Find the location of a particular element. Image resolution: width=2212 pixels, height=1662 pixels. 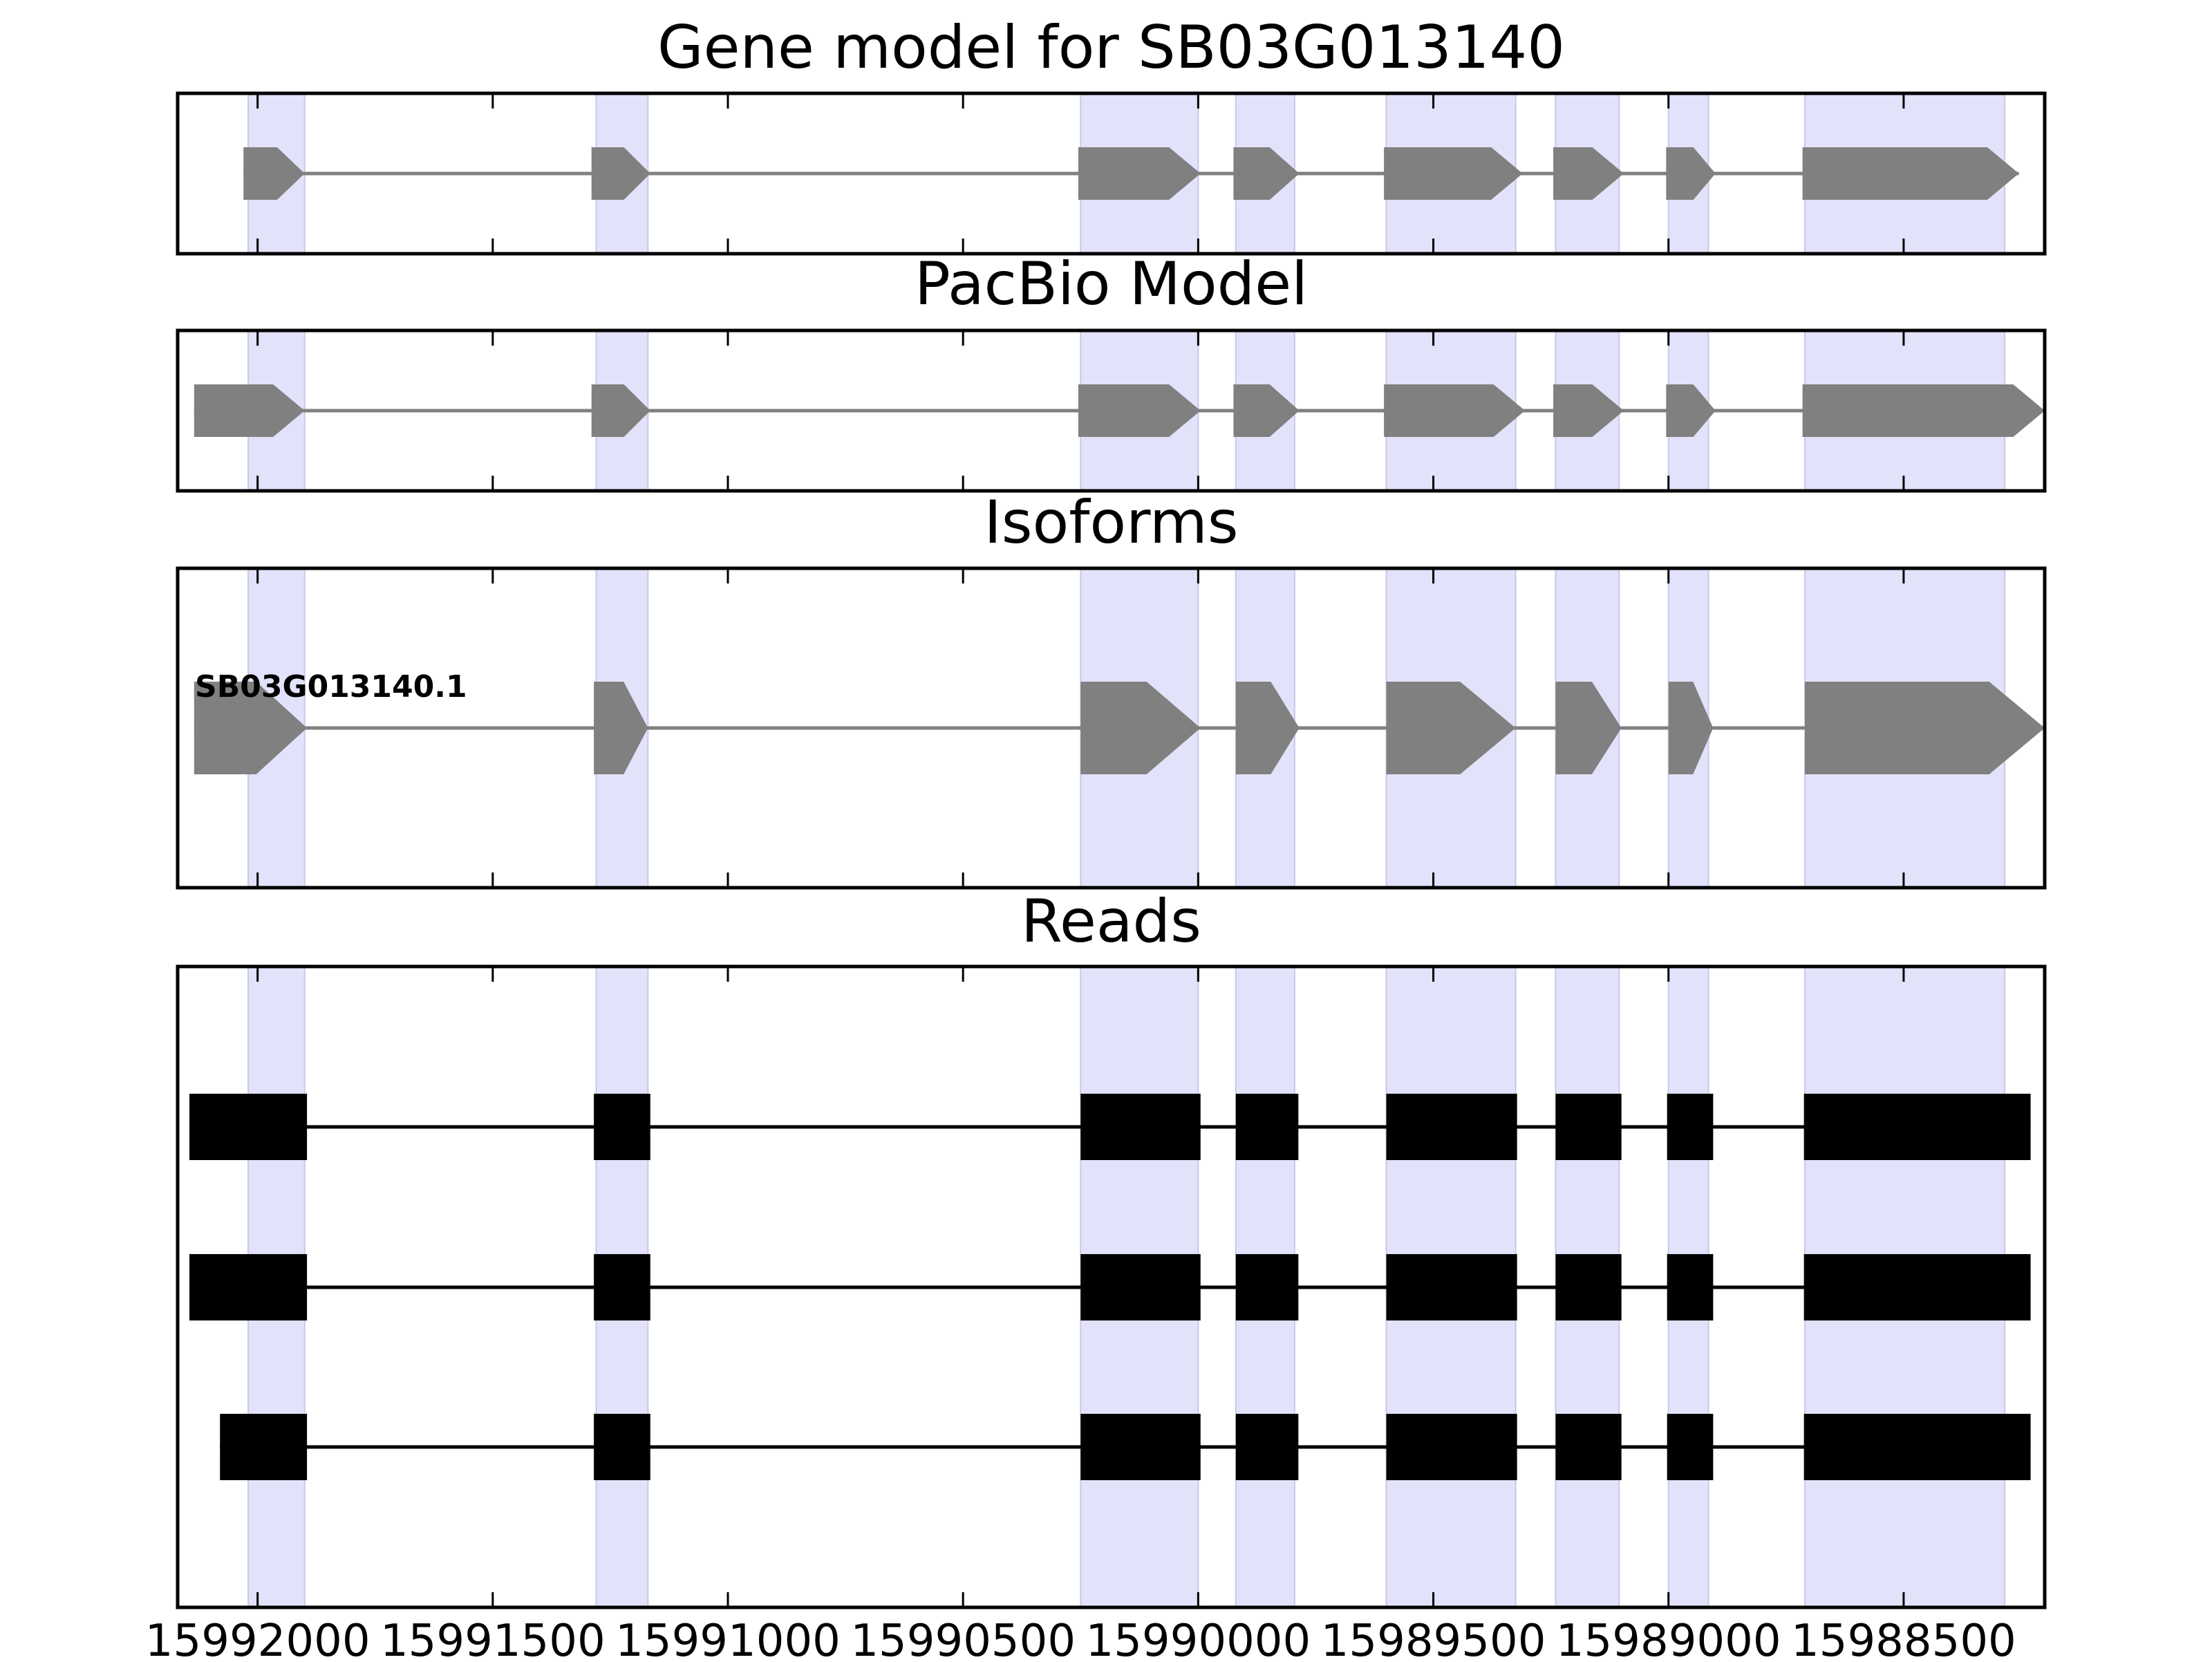

panel-title: Gene model for SB03G013140 is located at coordinates (1111, 48).